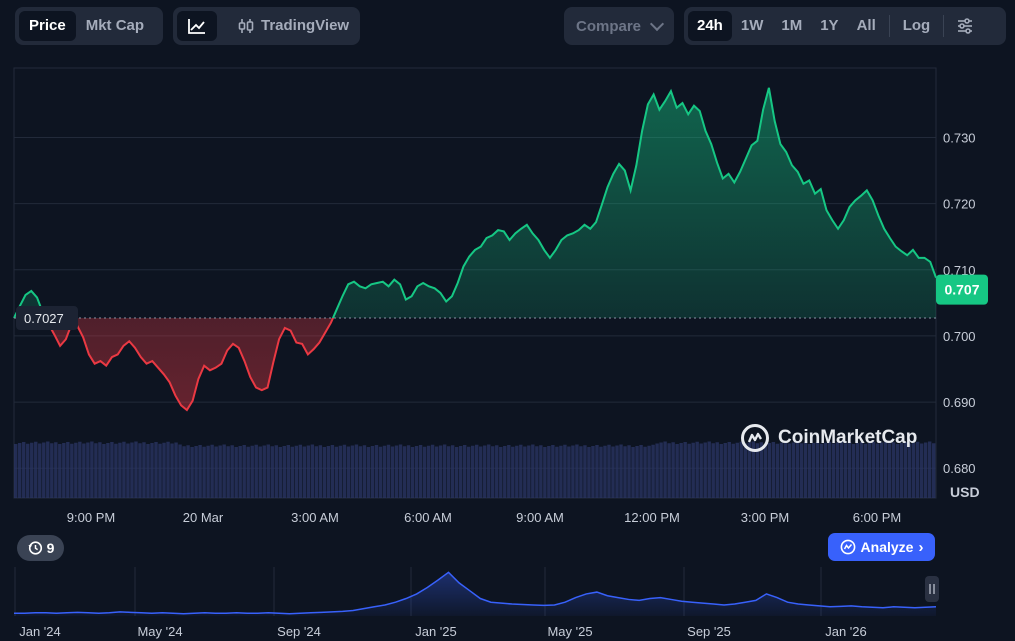  What do you see at coordinates (845, 26) in the screenshot?
I see `time-range-toggle: 24h 1W 1M 1Y All Log` at bounding box center [845, 26].